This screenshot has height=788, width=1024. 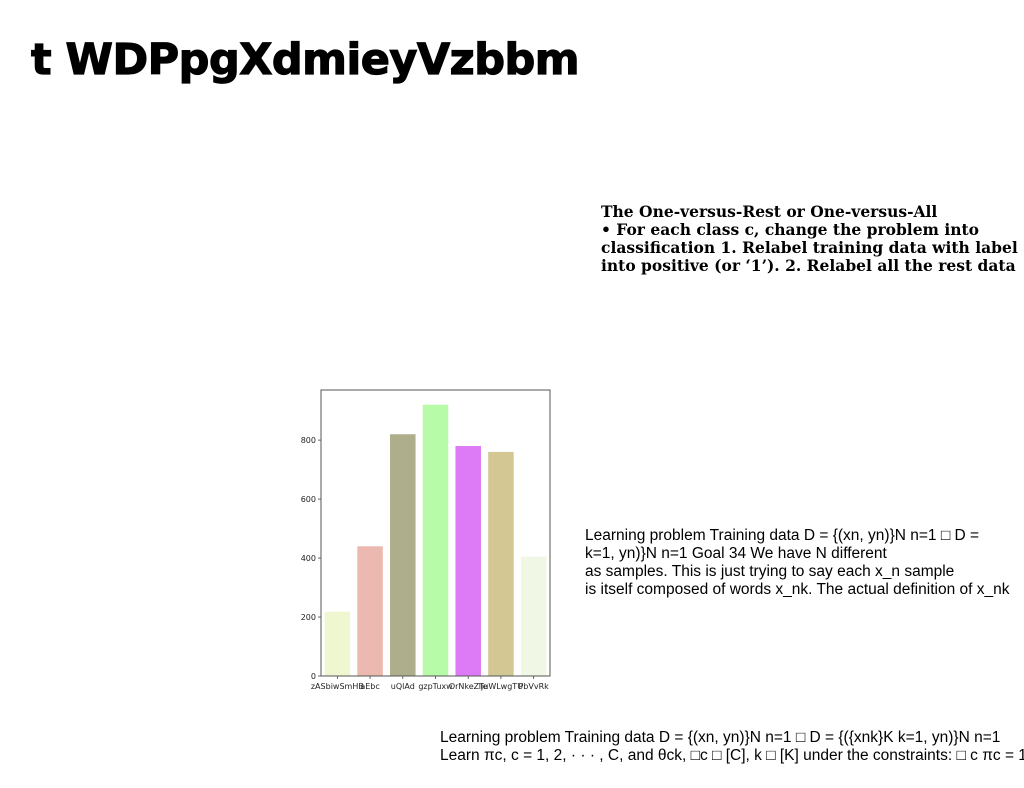 I want to click on plot-frame, so click(x=435, y=533).